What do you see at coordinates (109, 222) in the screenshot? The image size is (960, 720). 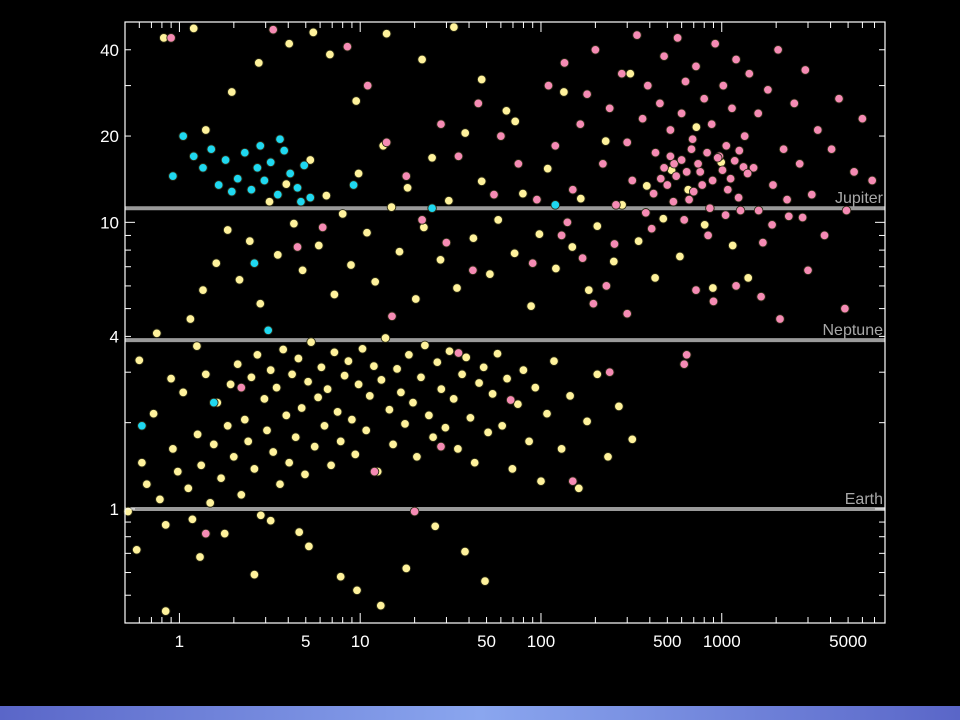 I see `y-tick-label: 10` at bounding box center [109, 222].